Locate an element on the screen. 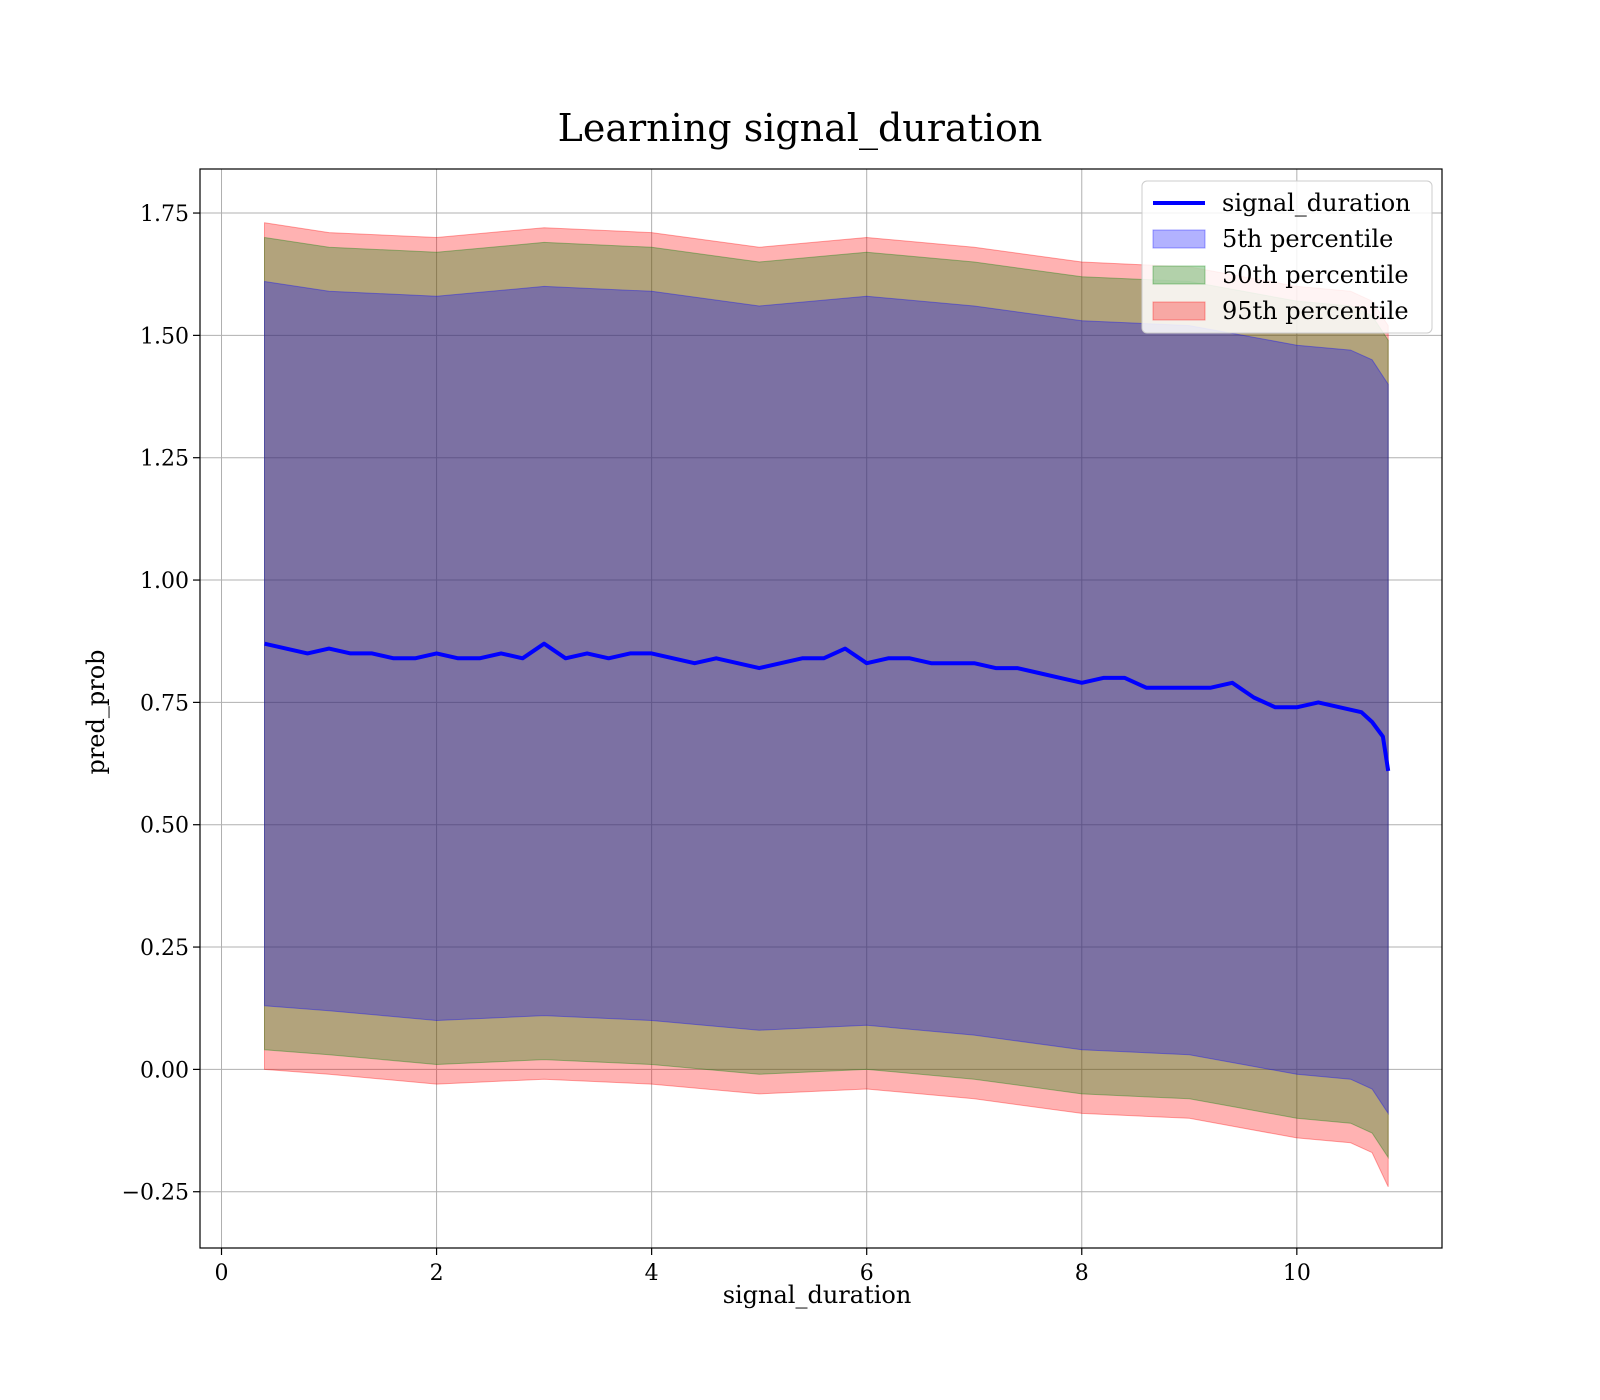  y-tick-label-1: 0.00 is located at coordinates (164, 1070).